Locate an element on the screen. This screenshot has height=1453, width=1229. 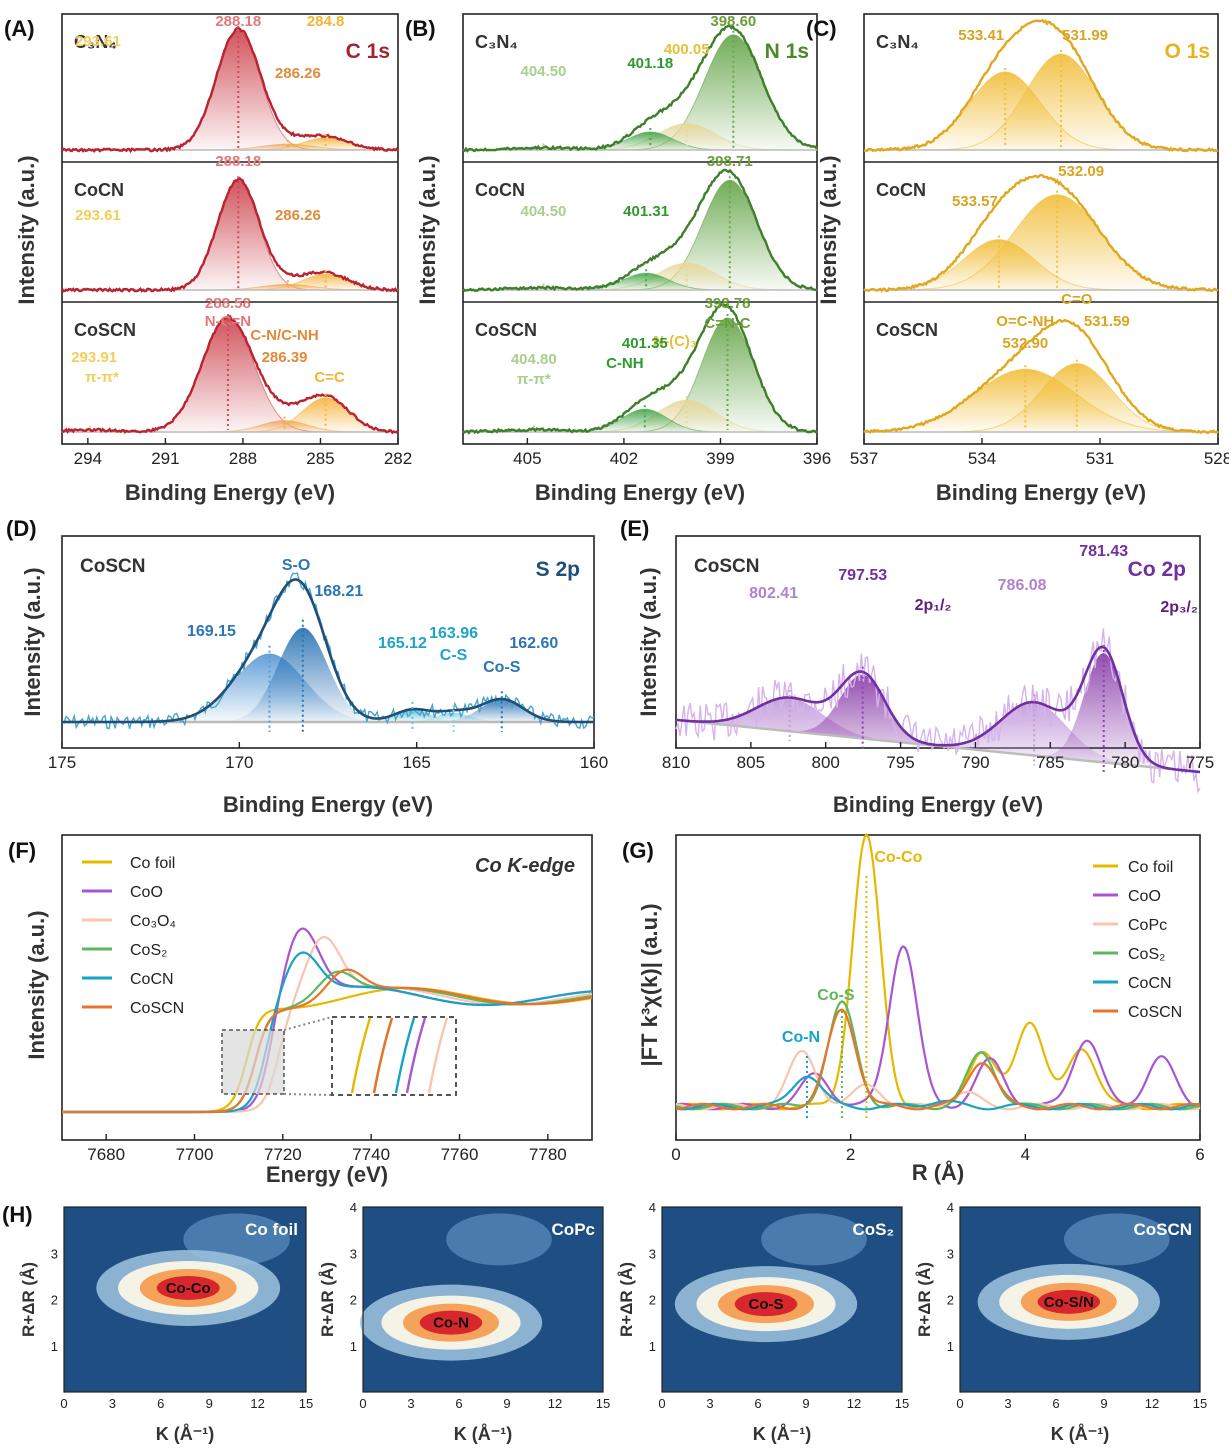
panel-h-x-tick-label: 12 is located at coordinates (854, 1403).